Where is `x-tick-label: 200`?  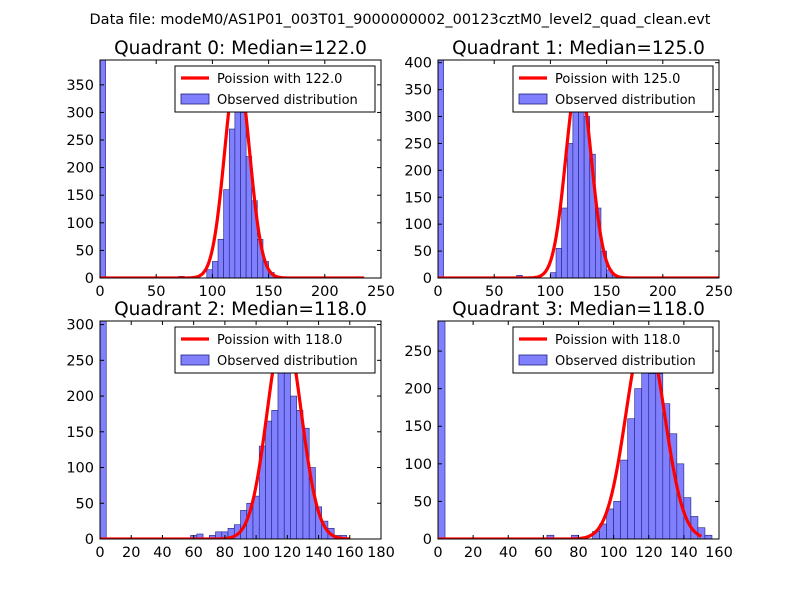 x-tick-label: 200 is located at coordinates (663, 292).